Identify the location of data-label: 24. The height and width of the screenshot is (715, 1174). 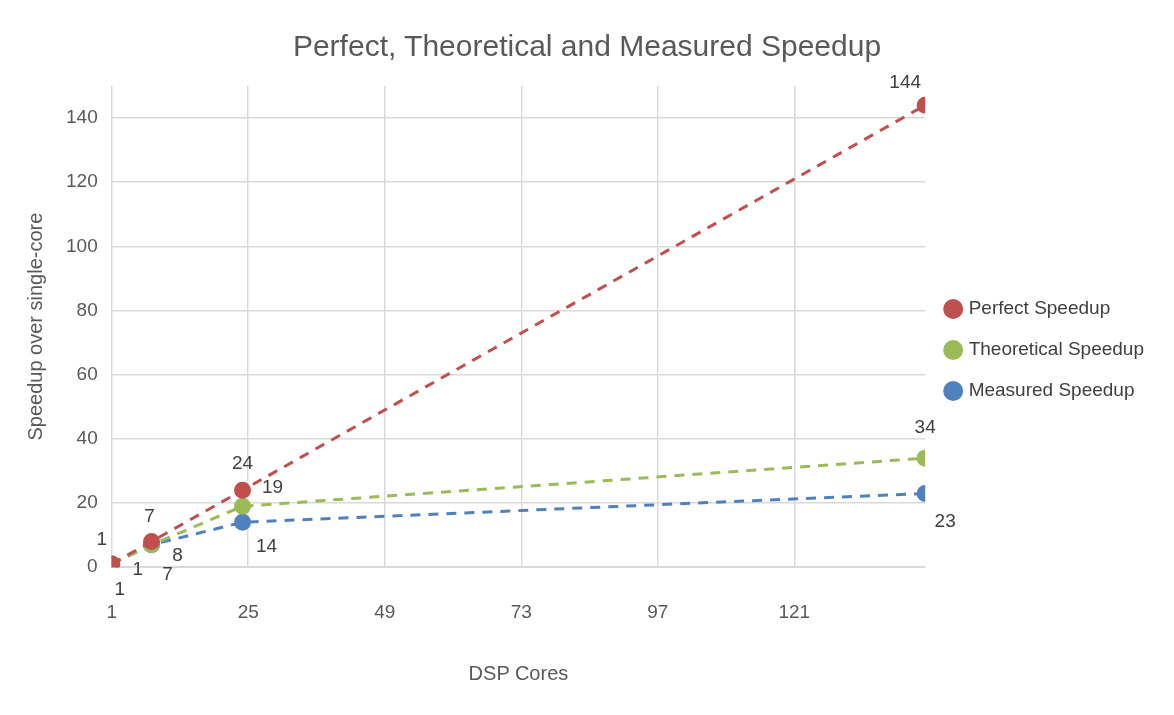
(242, 463).